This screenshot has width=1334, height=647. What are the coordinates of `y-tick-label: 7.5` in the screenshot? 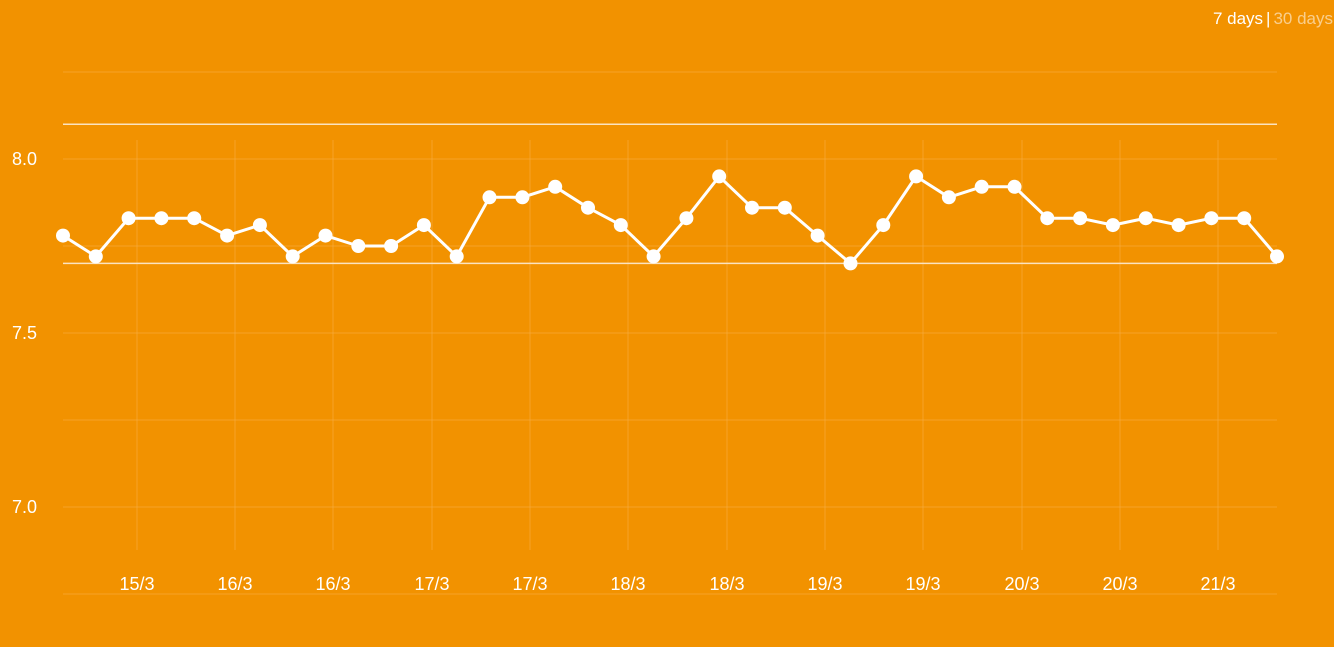 It's located at (24, 333).